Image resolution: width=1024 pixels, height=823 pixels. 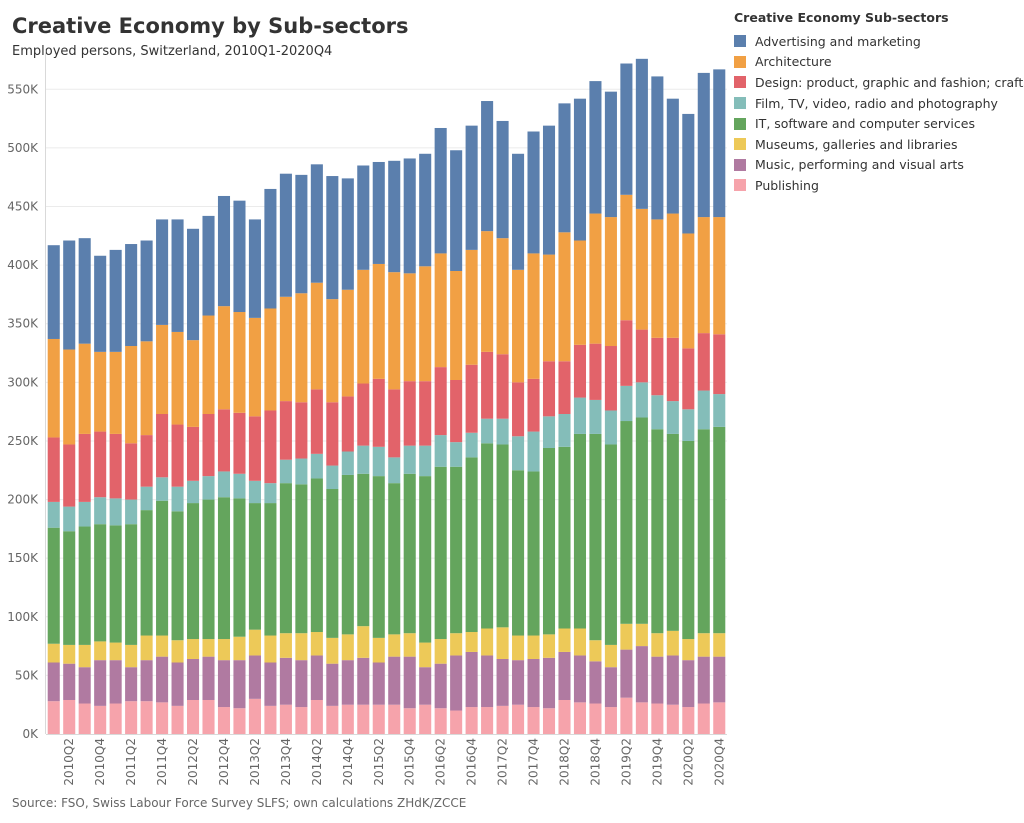 I want to click on x-tick-label: 2020Q2, so click(x=688, y=762).